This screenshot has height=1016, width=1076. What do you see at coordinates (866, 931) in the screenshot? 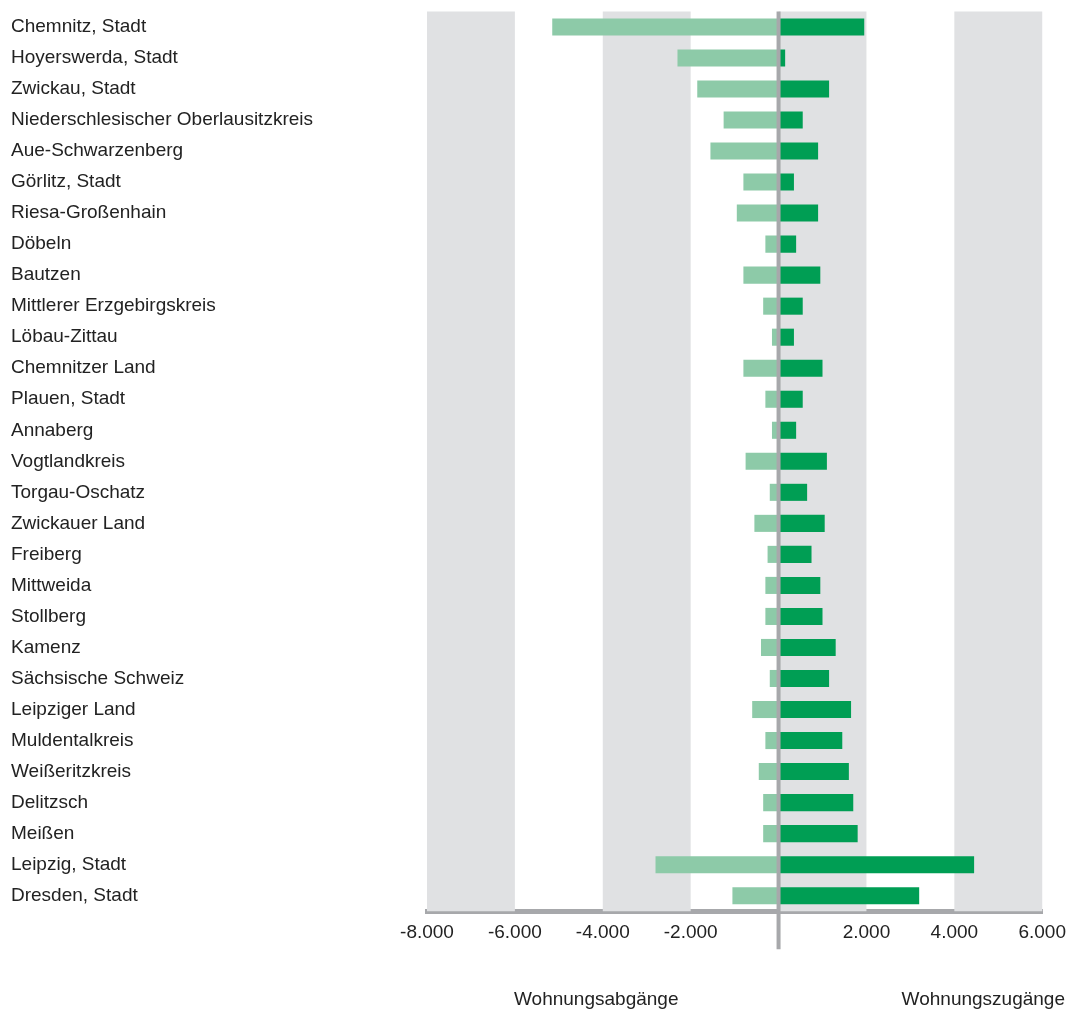
I see `x-tick-label: 2.000` at bounding box center [866, 931].